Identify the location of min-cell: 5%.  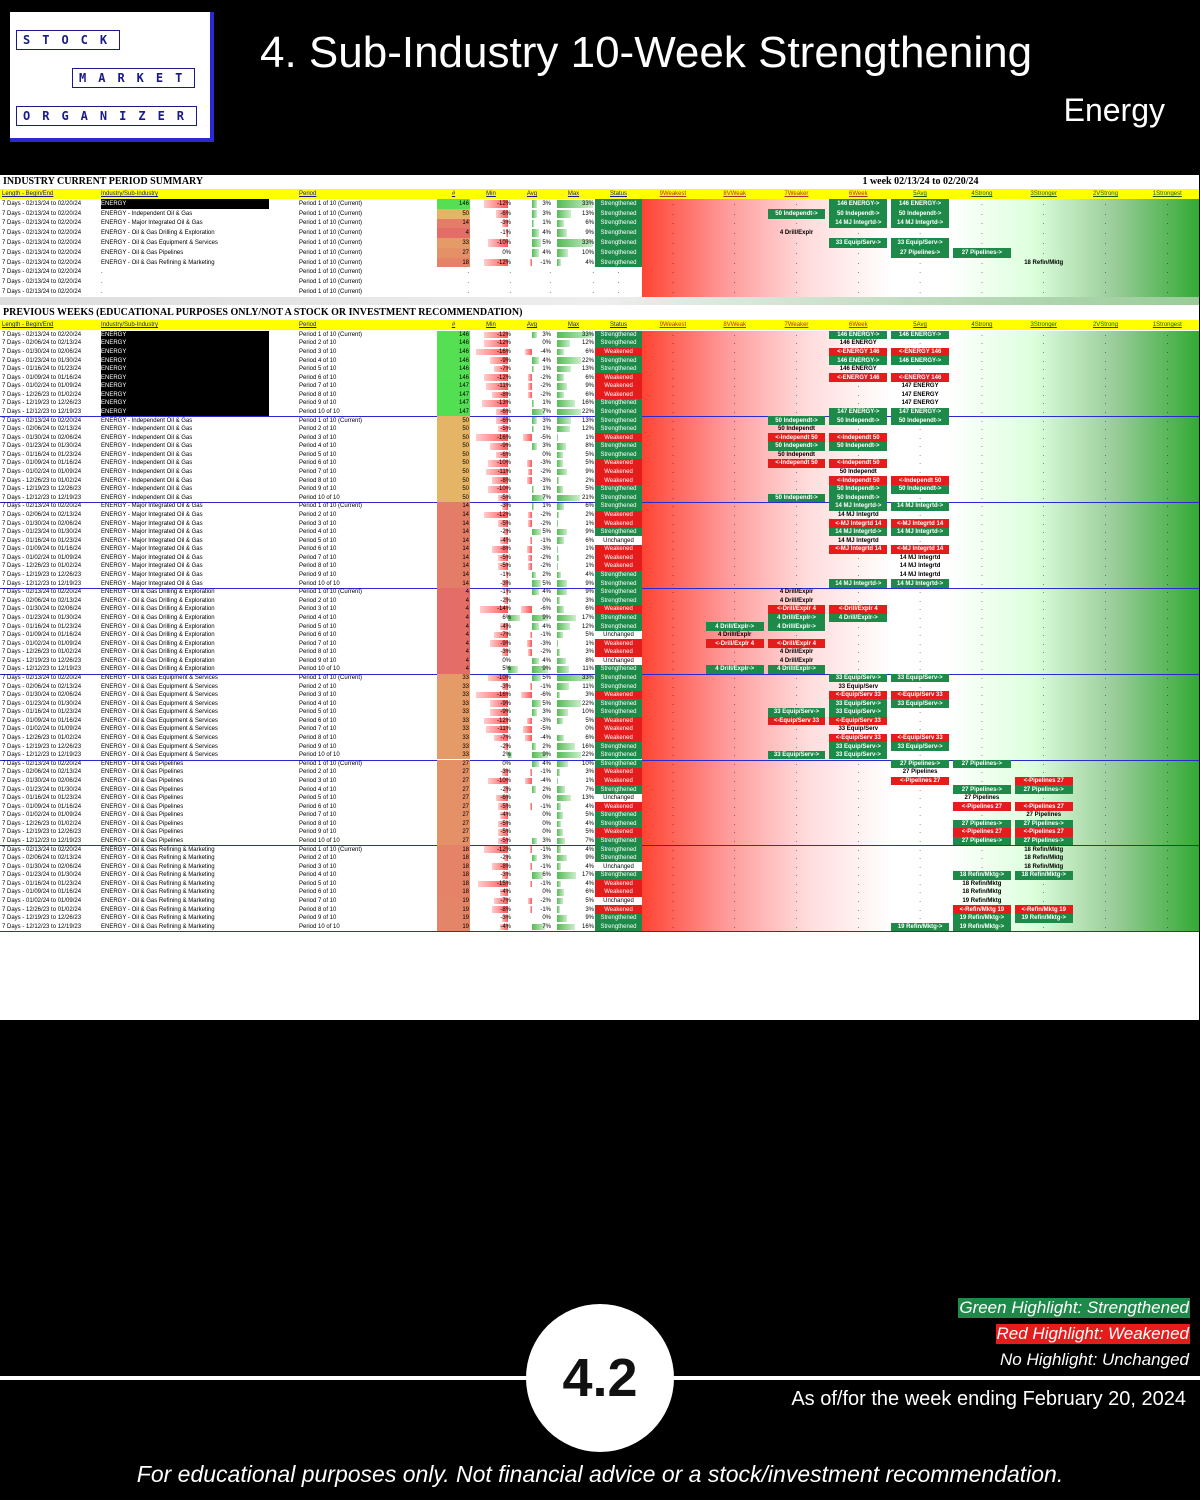
(506, 669).